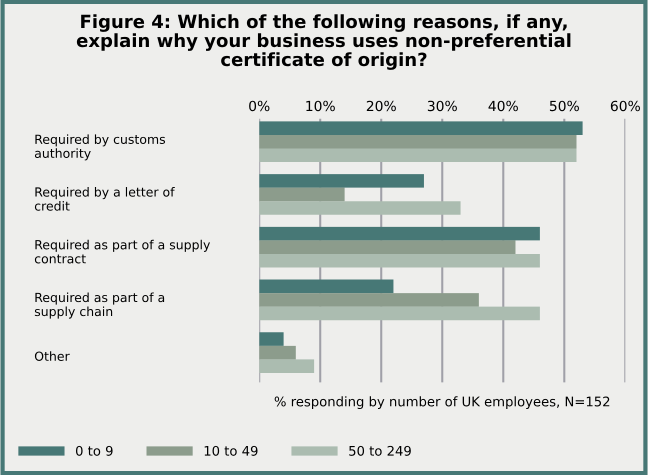 The width and height of the screenshot is (648, 475). What do you see at coordinates (381, 106) in the screenshot?
I see `x-tick-label: 20%` at bounding box center [381, 106].